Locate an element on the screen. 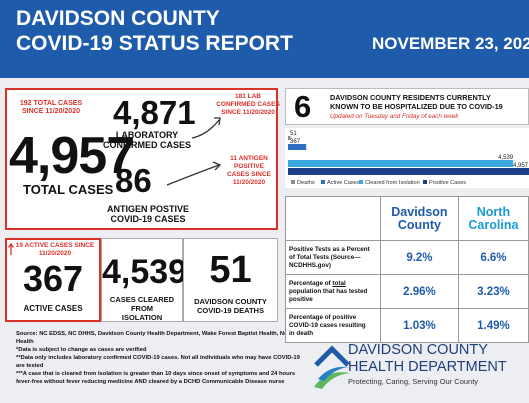 The width and height of the screenshot is (529, 403). logo-line: HEALTH DEPARTMENT is located at coordinates (427, 367).